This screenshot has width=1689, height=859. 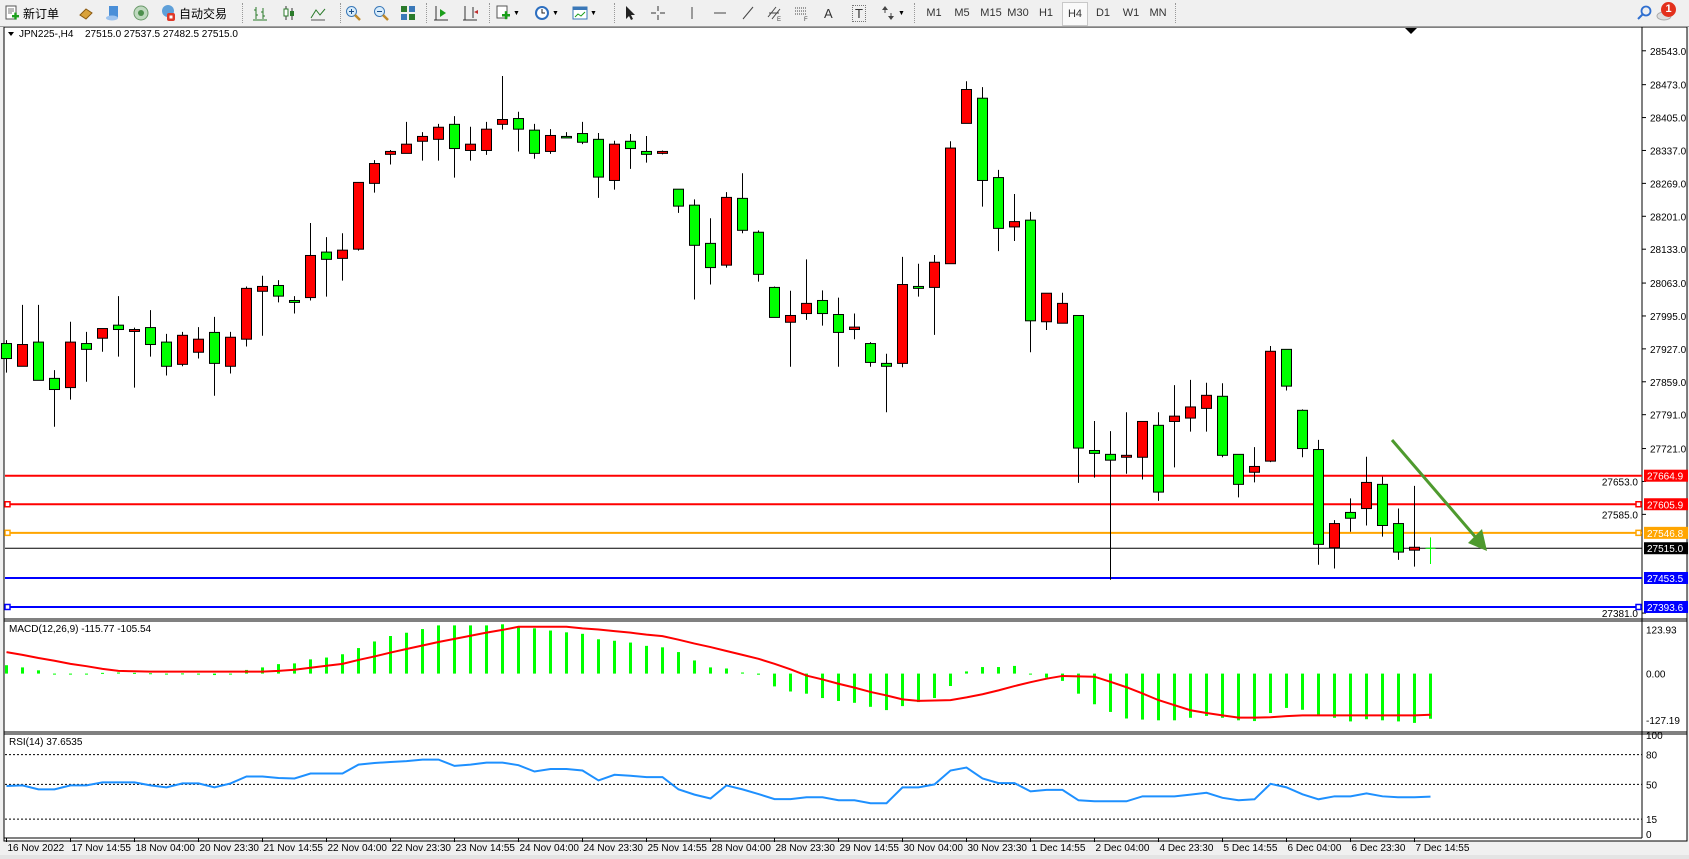 What do you see at coordinates (408, 13) in the screenshot?
I see `tile-windows-button` at bounding box center [408, 13].